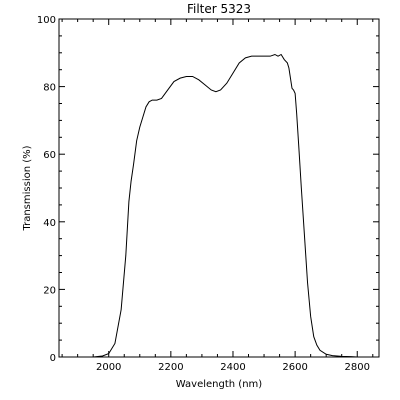  I want to click on y-tick-label: 20, so click(49, 290).